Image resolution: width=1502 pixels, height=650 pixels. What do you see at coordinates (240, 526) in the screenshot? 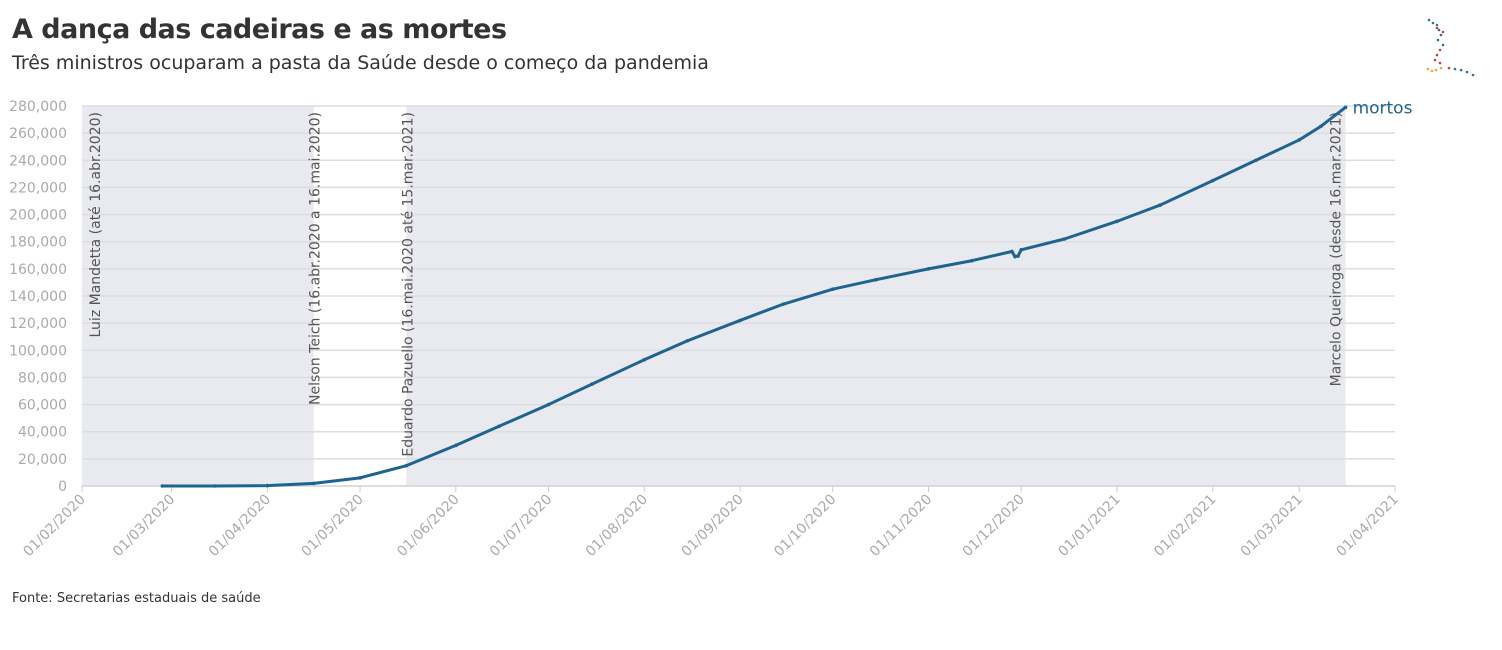
I see `x-tick-label: 01/04/2020` at bounding box center [240, 526].